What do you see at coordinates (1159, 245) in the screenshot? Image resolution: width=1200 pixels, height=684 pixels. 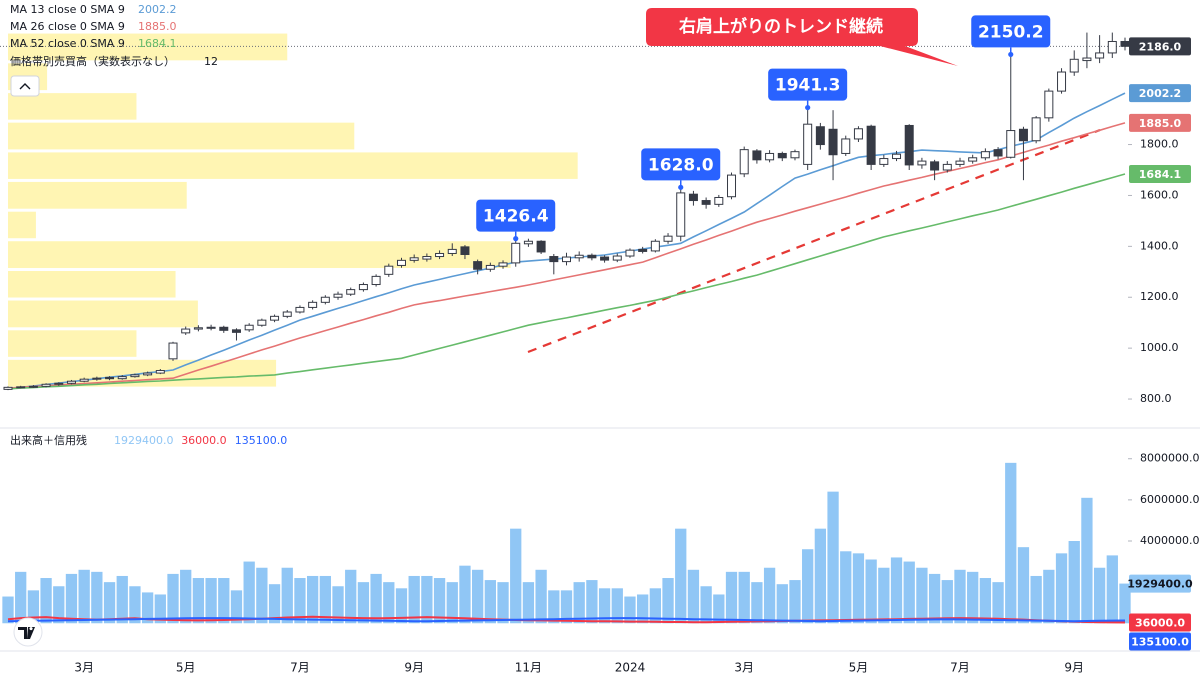 I see `y-tick-label: 1400.0` at bounding box center [1159, 245].